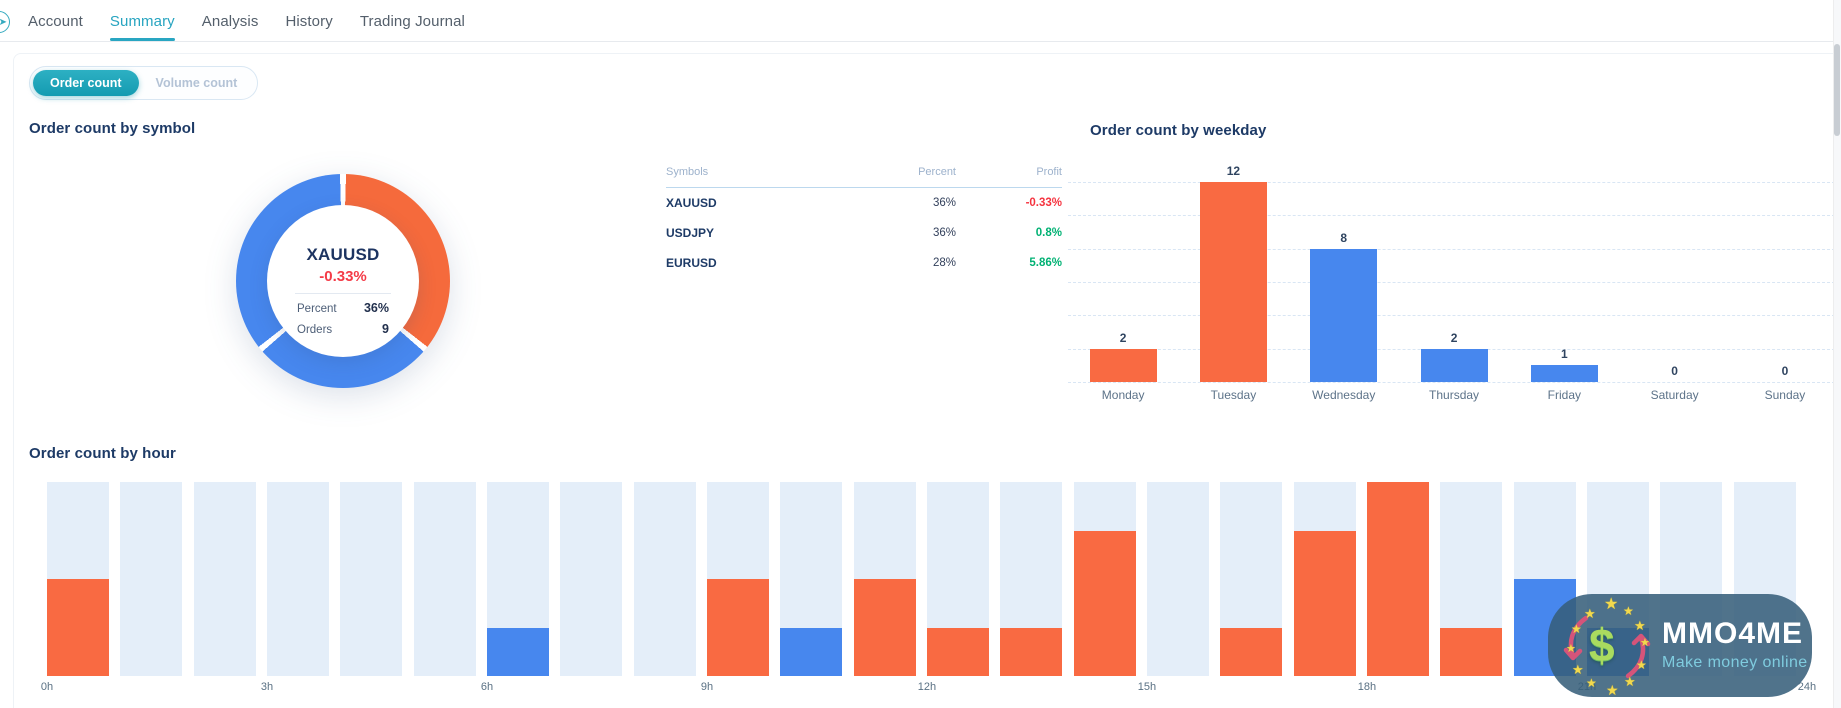 The image size is (1841, 708). Describe the element at coordinates (371, 579) in the screenshot. I see `hour-column-bg-4h` at that location.